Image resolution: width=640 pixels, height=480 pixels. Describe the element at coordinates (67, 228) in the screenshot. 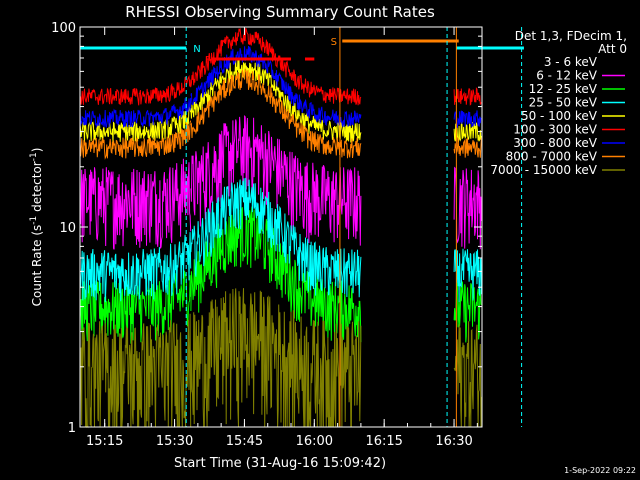

I see `y-tick-label-1: 10` at that location.